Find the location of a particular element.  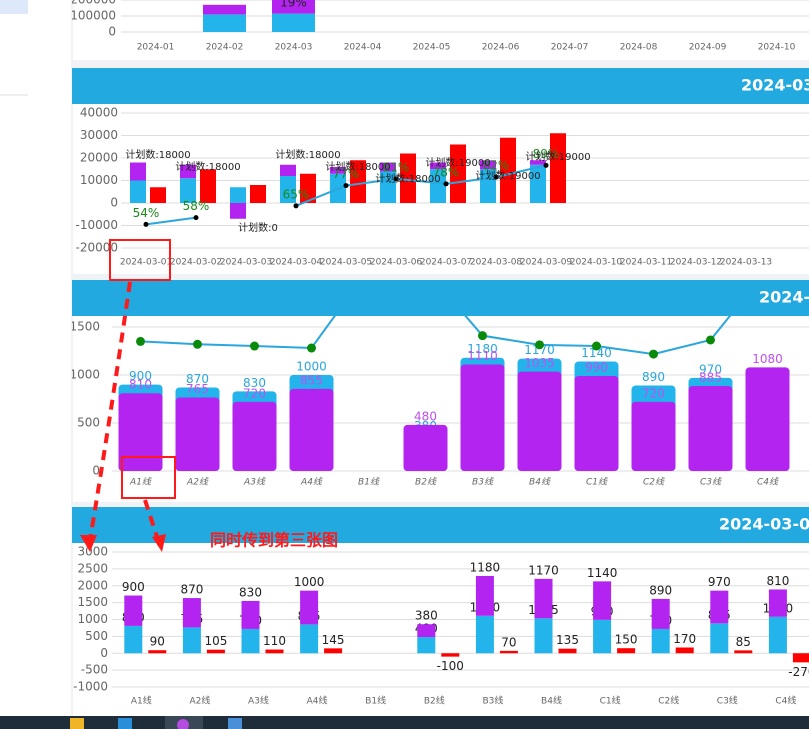

data-label: 65% is located at coordinates (296, 194).